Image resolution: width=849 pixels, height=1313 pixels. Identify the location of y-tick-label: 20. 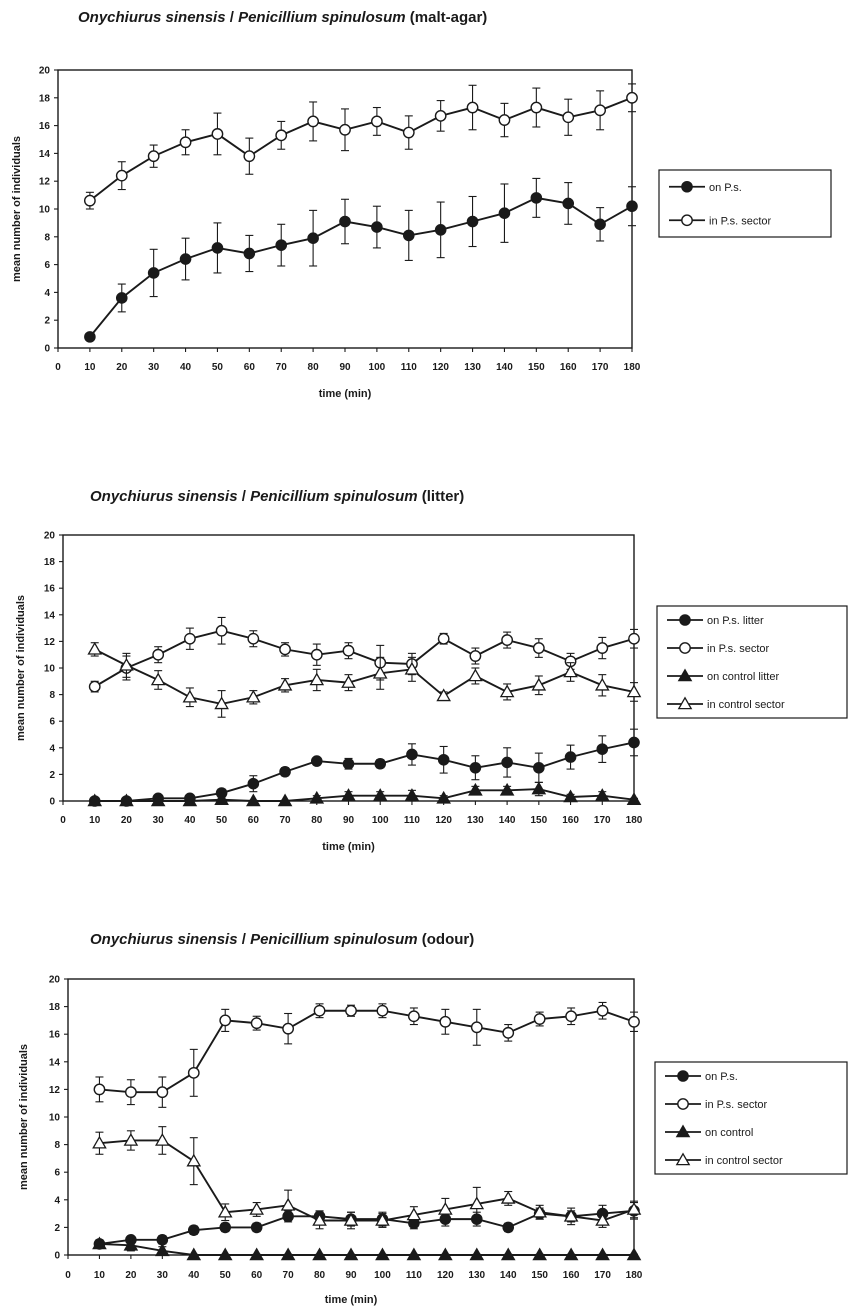
(55, 980).